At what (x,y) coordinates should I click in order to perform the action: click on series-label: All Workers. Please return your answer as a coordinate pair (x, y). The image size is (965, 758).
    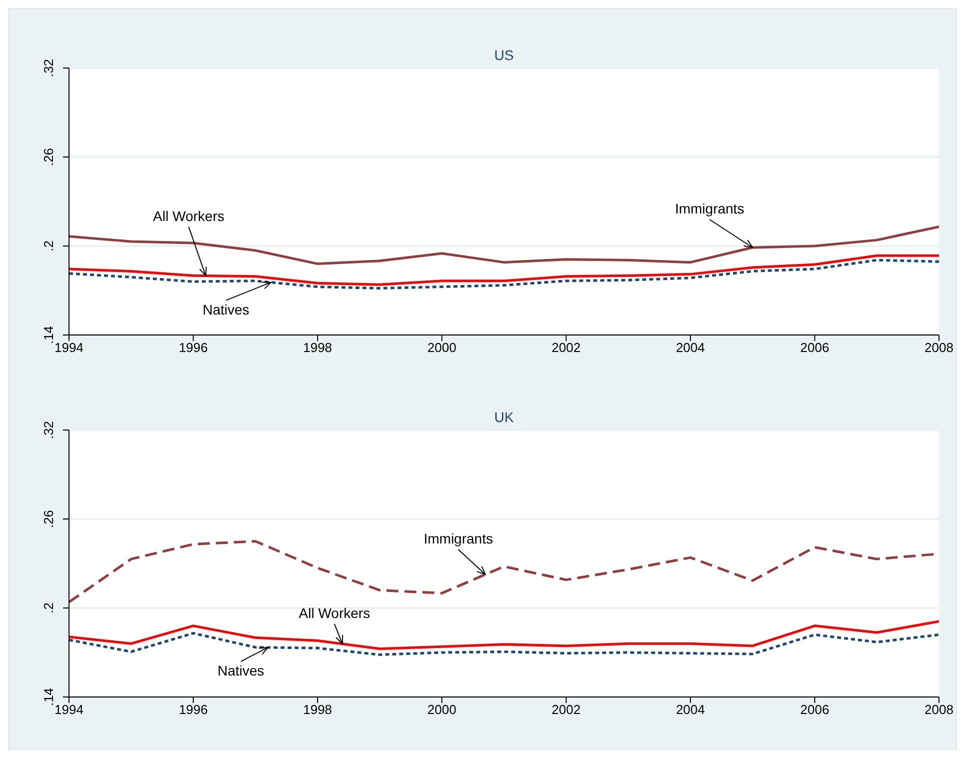
    Looking at the image, I should click on (334, 612).